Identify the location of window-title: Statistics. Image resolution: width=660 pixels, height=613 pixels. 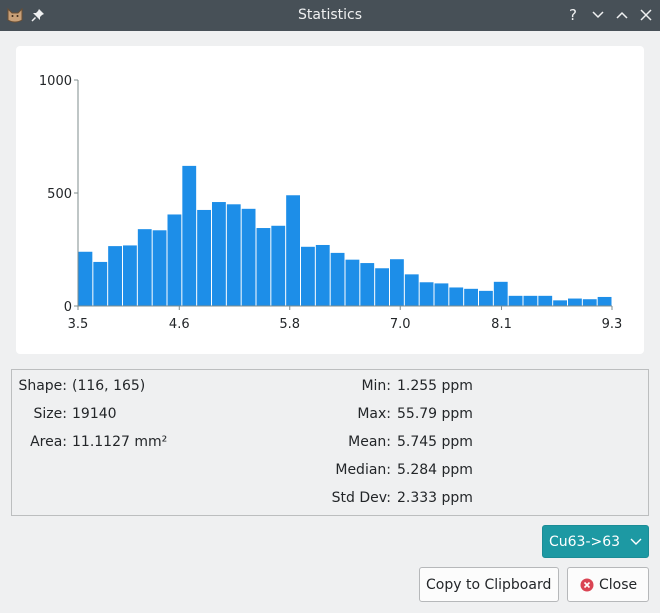
(330, 15).